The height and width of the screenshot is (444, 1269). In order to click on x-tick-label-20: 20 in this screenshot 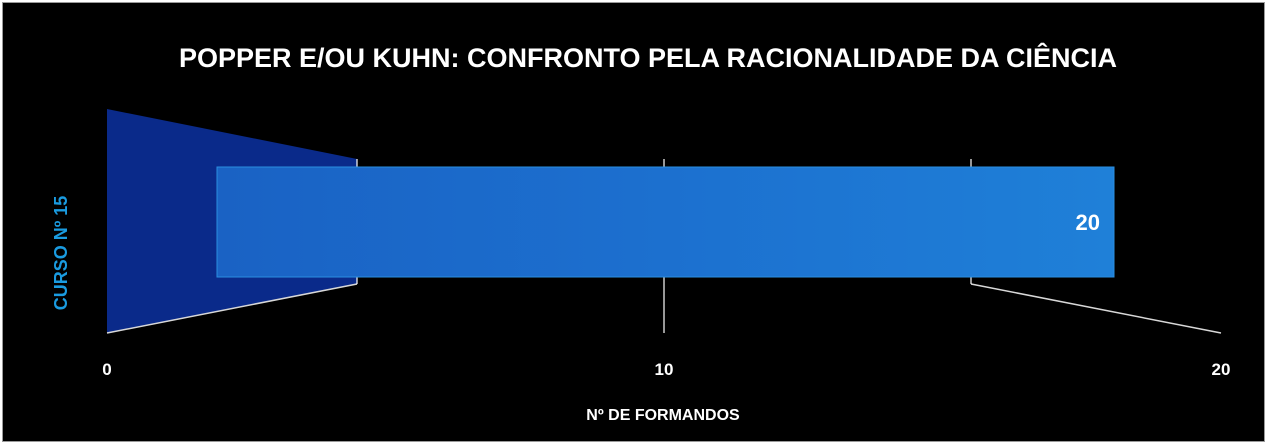, I will do `click(1221, 369)`.